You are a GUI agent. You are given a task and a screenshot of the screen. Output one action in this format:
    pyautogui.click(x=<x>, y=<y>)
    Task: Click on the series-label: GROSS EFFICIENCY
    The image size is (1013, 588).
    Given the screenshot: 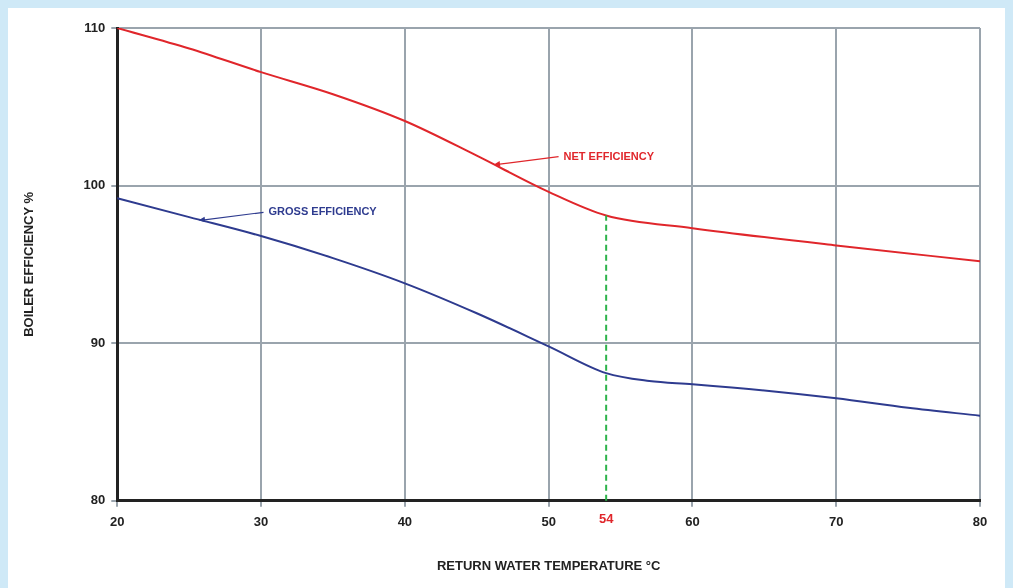 What is the action you would take?
    pyautogui.click(x=323, y=211)
    